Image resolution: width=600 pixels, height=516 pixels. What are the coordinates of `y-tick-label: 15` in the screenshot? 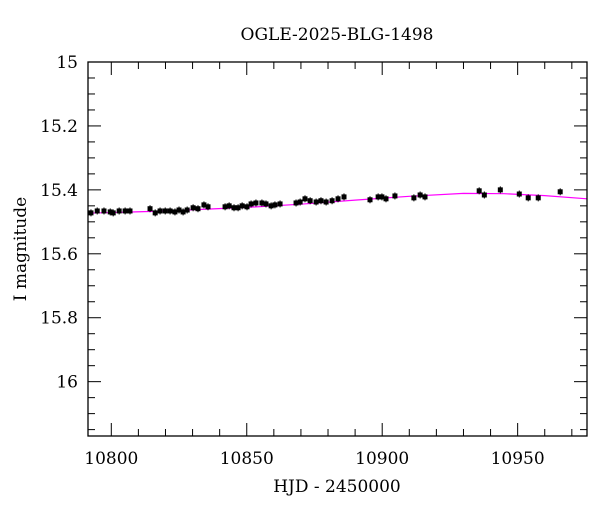 It's located at (67, 63).